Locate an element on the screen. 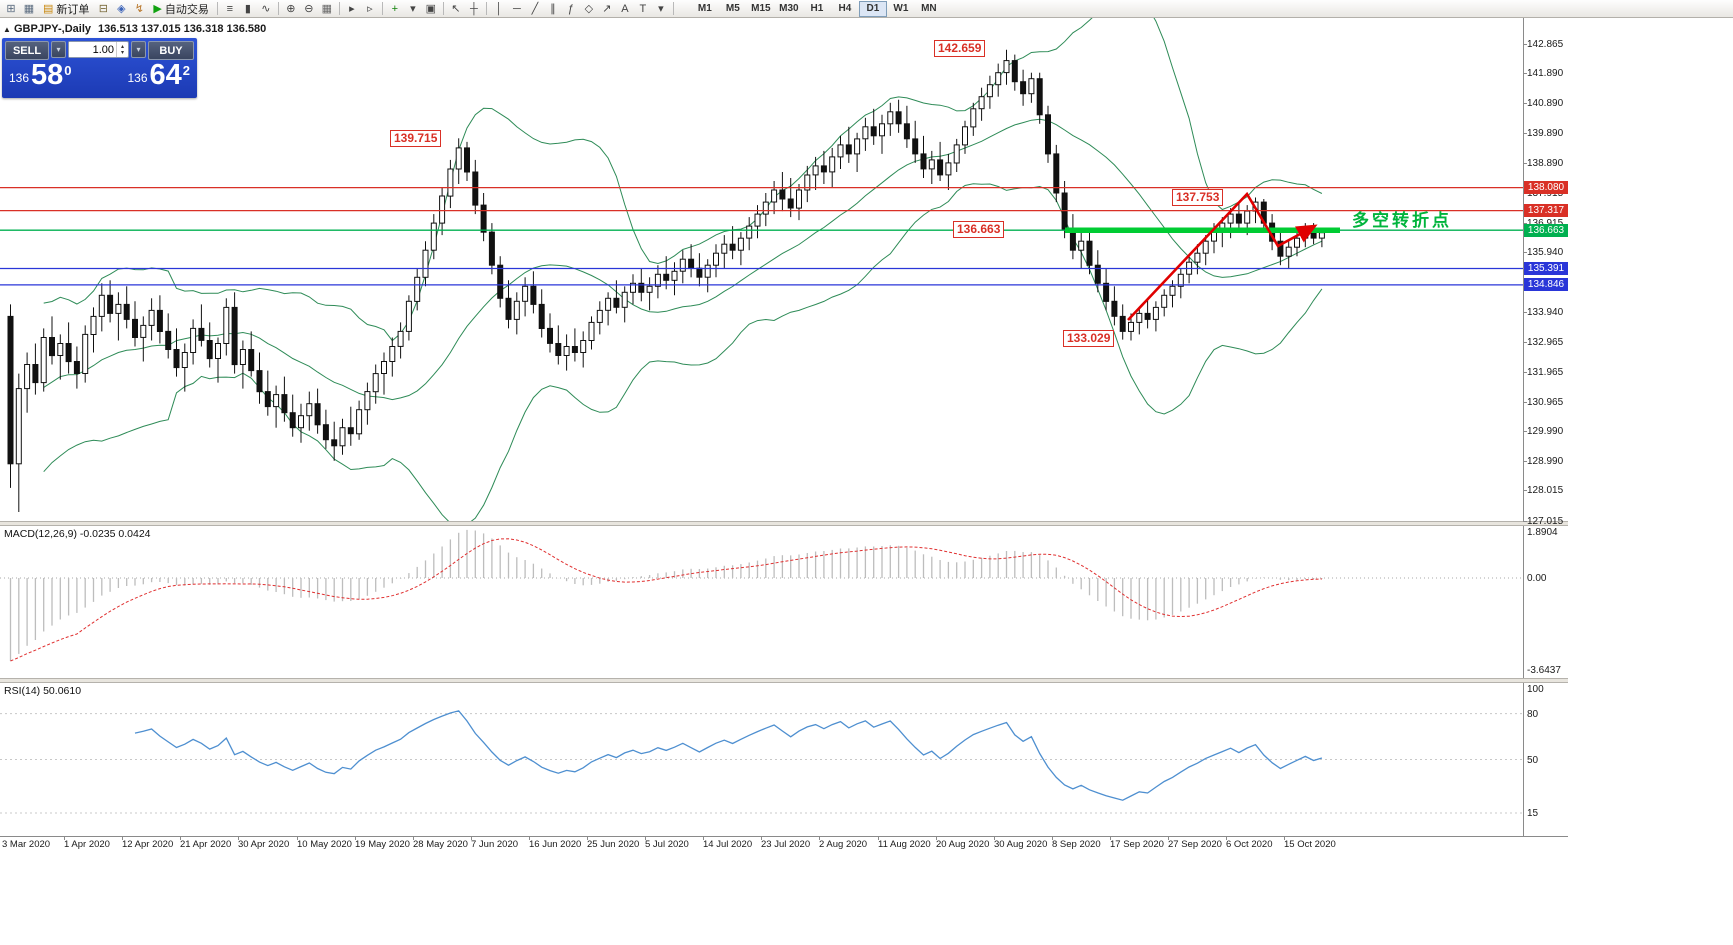 The width and height of the screenshot is (1733, 945). crosshair-icon: ┼ is located at coordinates (474, 8).